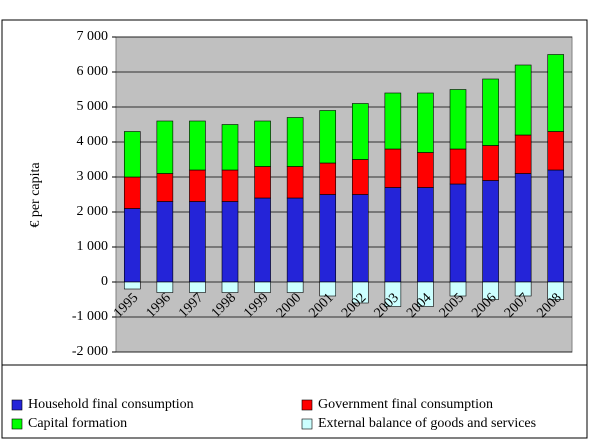 The width and height of the screenshot is (590, 441). Describe the element at coordinates (35, 195) in the screenshot. I see `y-axis-label: € per capita` at that location.